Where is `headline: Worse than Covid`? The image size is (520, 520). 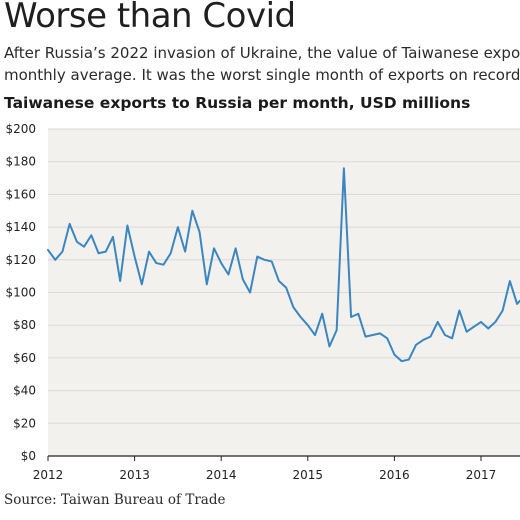
headline: Worse than Covid is located at coordinates (150, 18).